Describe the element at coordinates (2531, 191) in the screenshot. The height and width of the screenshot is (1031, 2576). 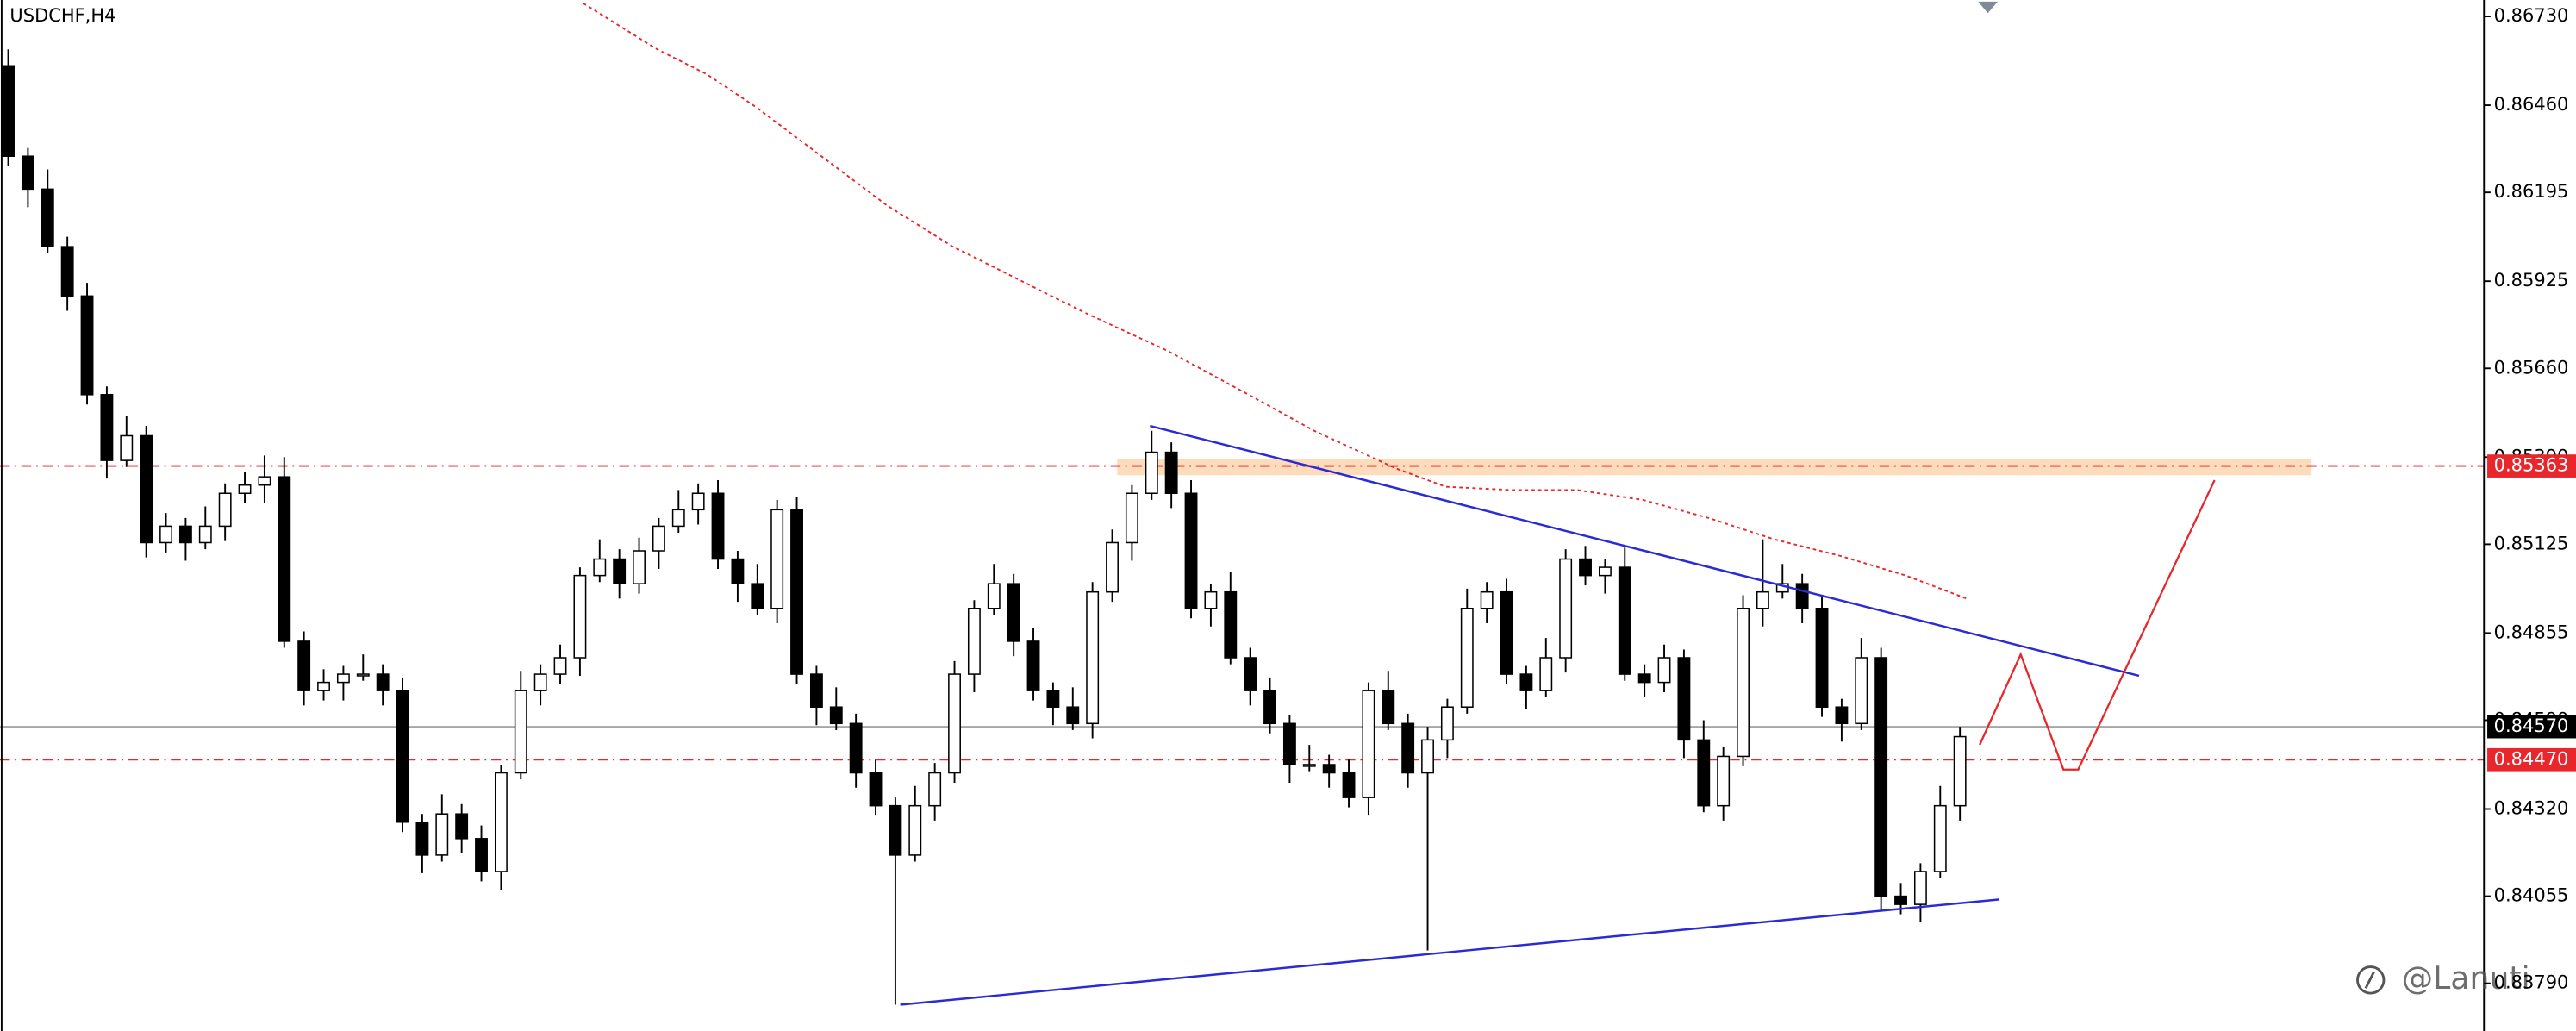
I see `y-tick-label: 0.86195` at that location.